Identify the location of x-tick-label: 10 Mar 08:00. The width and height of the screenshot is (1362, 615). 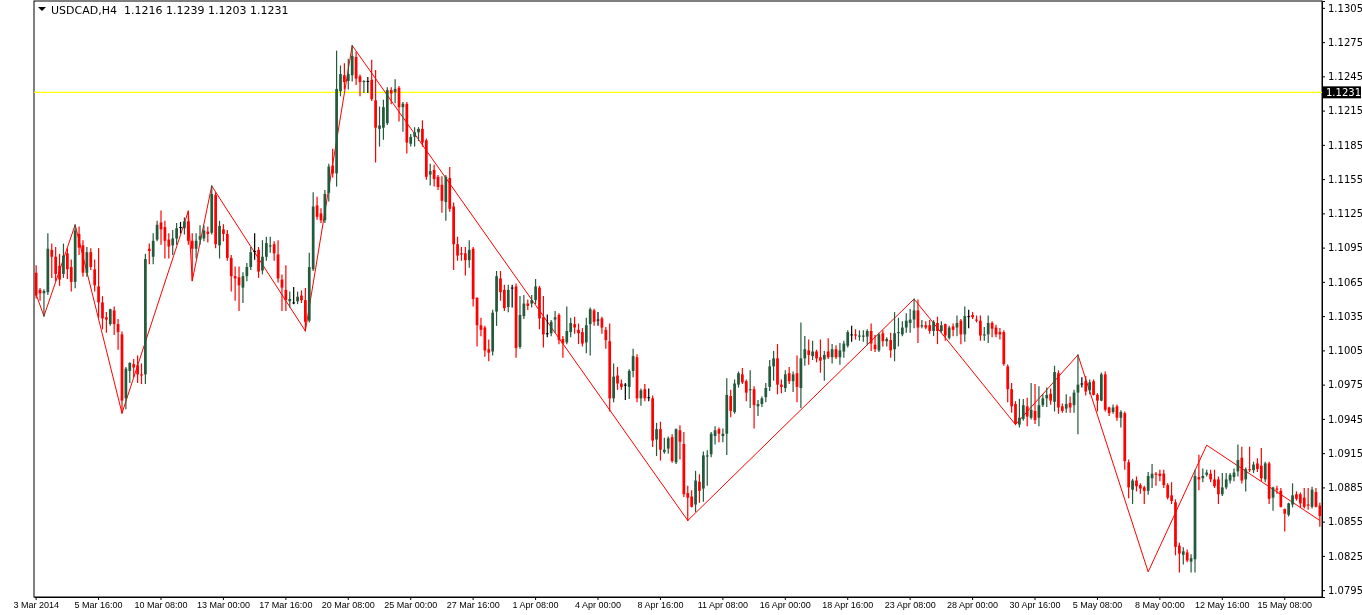
(161, 605).